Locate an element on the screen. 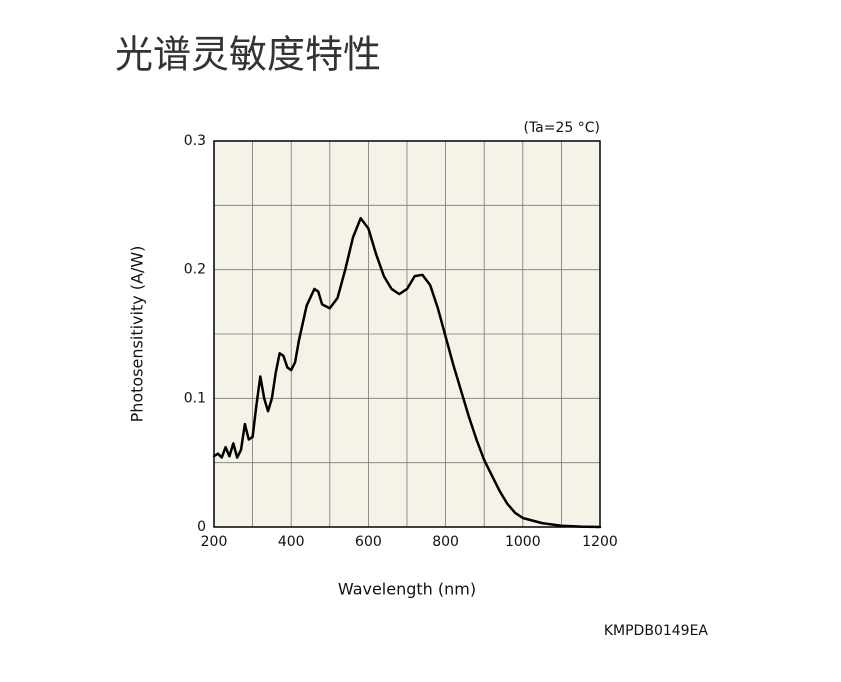 The image size is (841, 682). y-tick-label: 0.2 is located at coordinates (195, 270).